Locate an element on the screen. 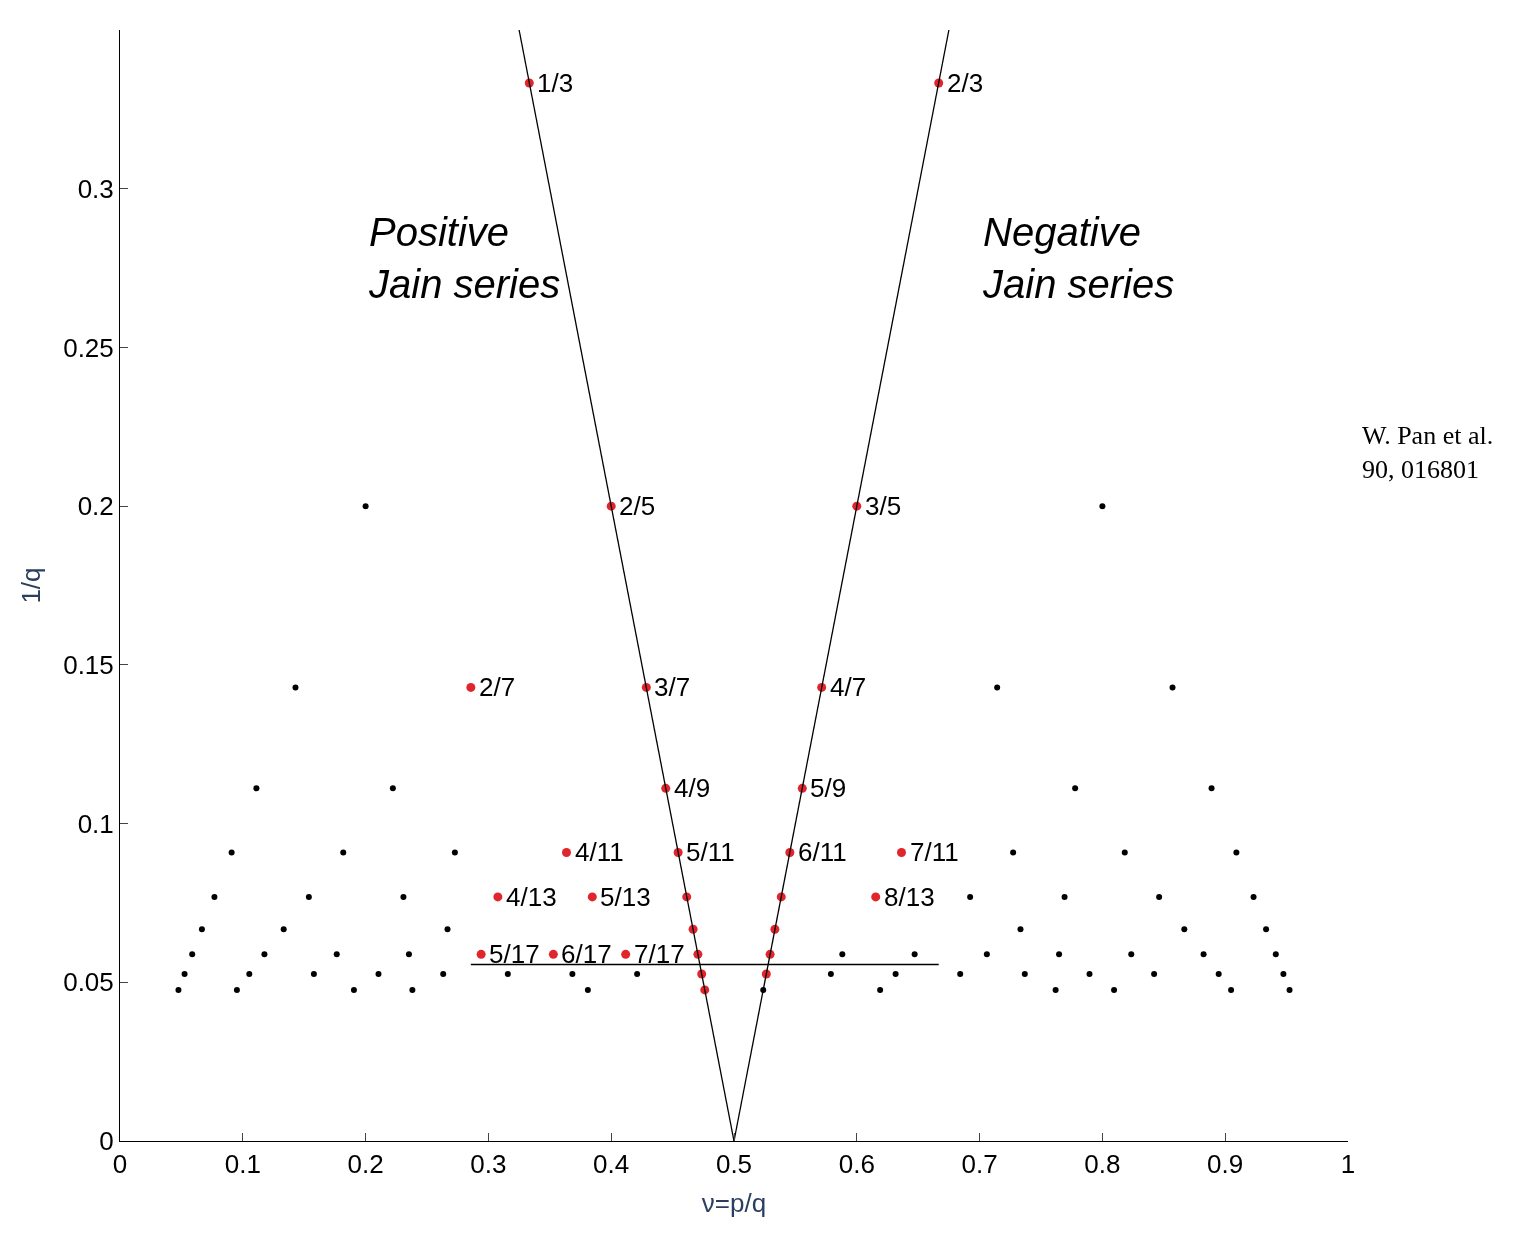  x-tick-label: 0.9 is located at coordinates (1225, 1164).